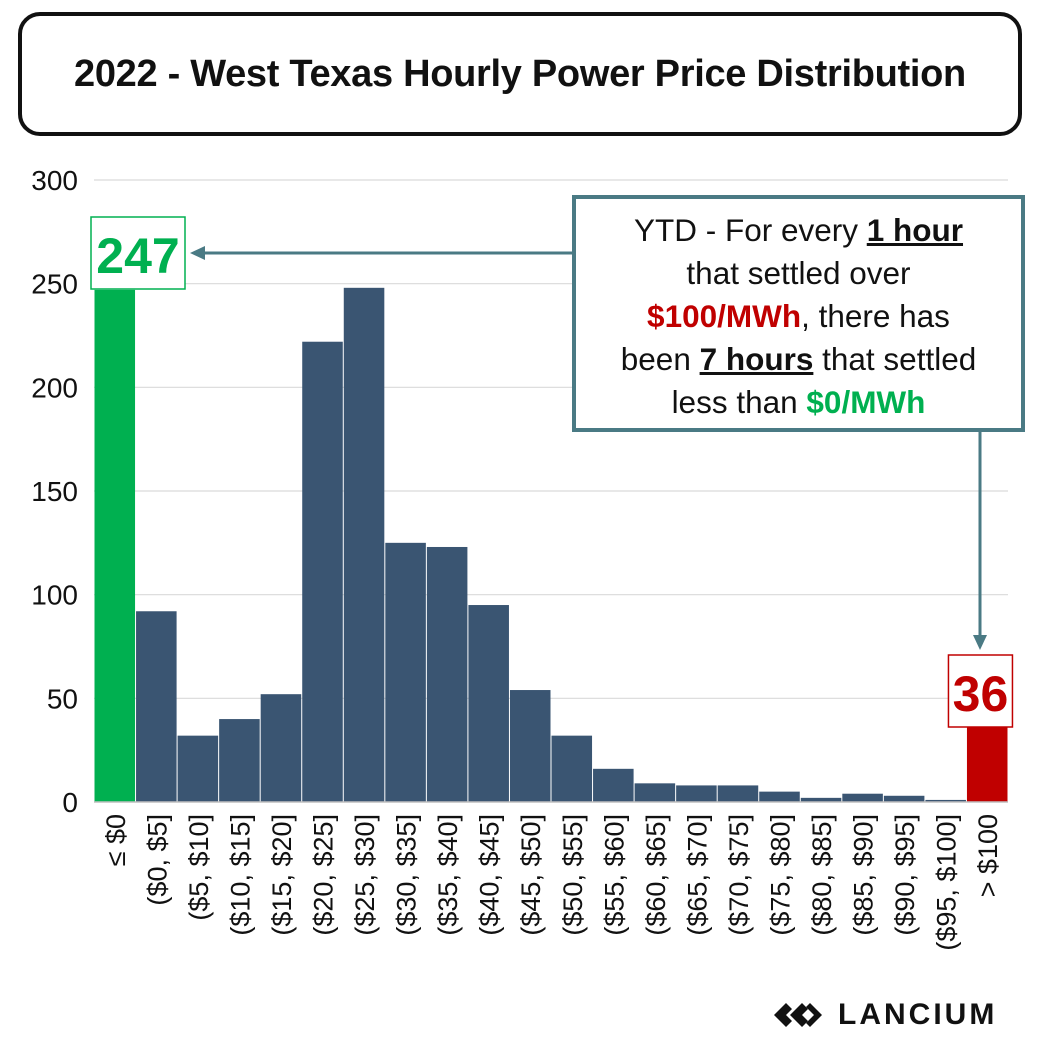  I want to click on x-tick-label: ($90, $95], so click(905, 875).